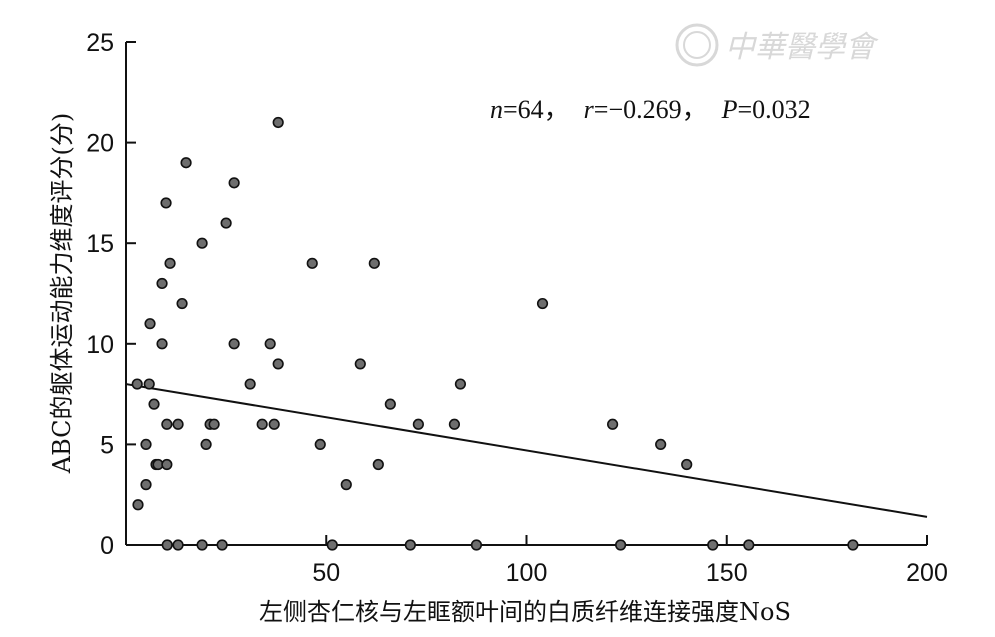 The width and height of the screenshot is (995, 637). I want to click on stat-annotation: n=64， r=−0.269， P=0.032, so click(650, 109).